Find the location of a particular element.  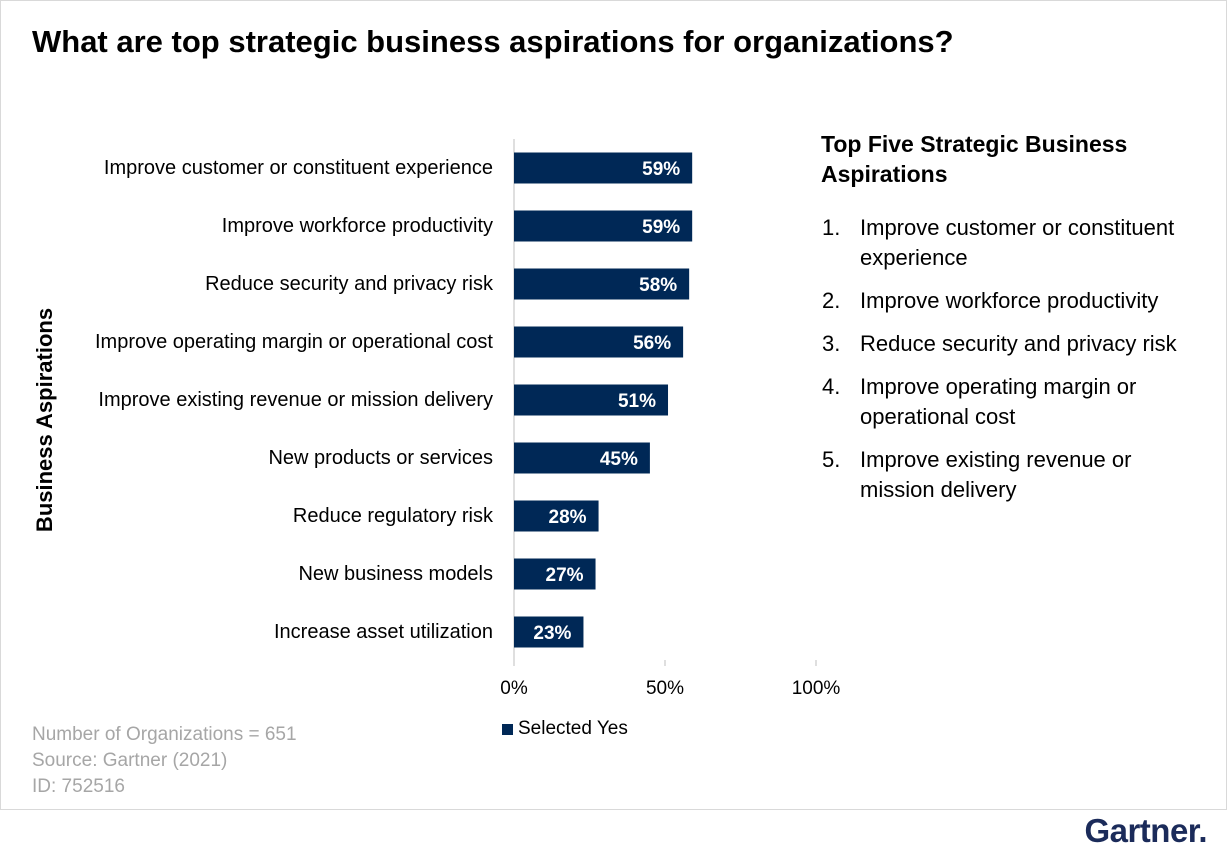

side-list-item: 3. Reduce security and privacy risk is located at coordinates (1012, 344).